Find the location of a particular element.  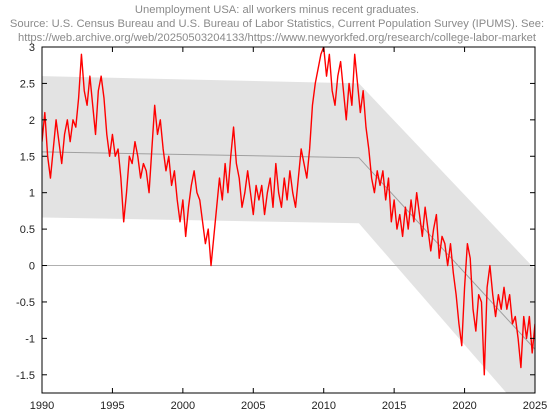

y-tick-label: 3 is located at coordinates (32, 48).